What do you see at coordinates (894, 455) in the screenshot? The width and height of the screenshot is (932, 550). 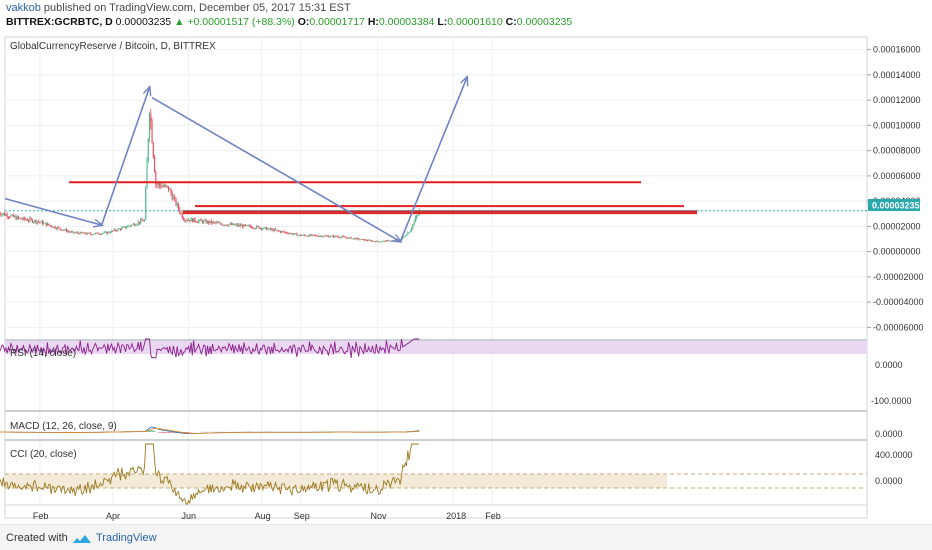 I see `cci-tick-400: 400.0000` at bounding box center [894, 455].